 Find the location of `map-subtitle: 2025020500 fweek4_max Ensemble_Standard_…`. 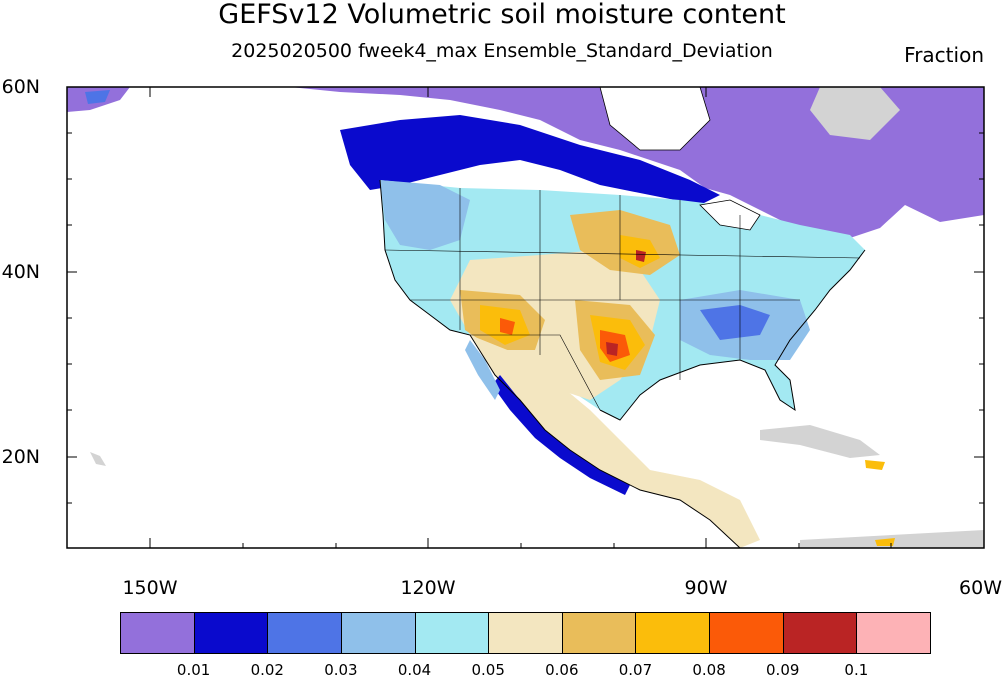

map-subtitle: 2025020500 fweek4_max Ensemble_Standard_… is located at coordinates (502, 51).